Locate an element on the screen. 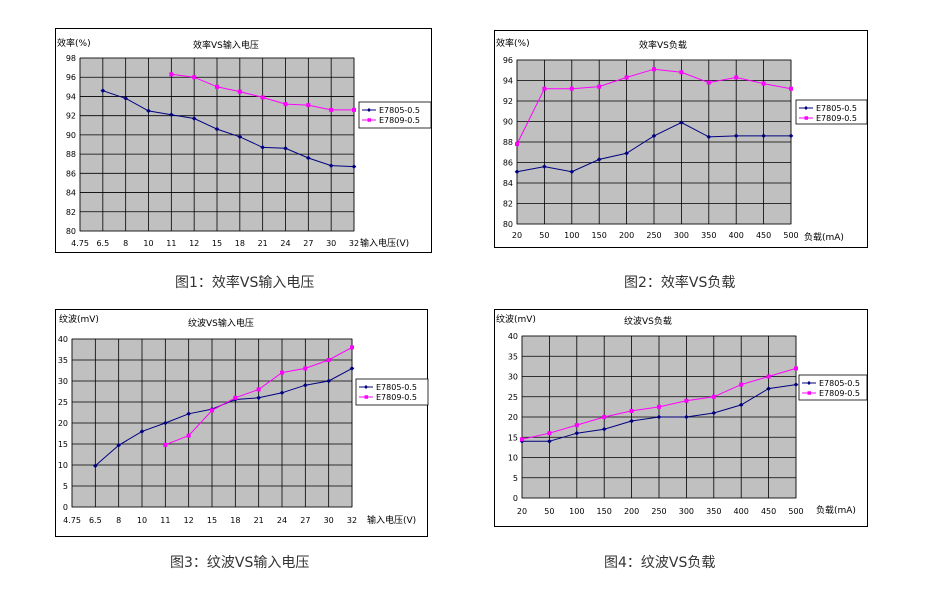  y-tick-label: 10 is located at coordinates (513, 458).